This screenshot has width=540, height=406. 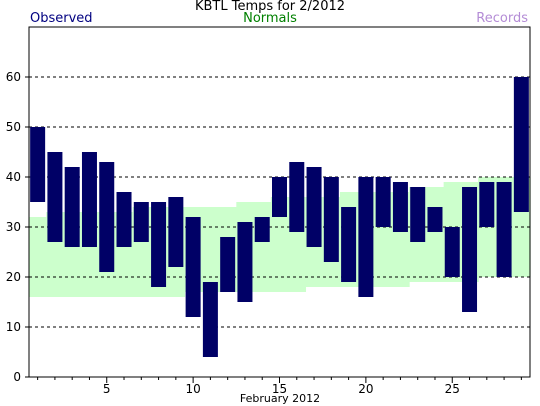 I want to click on x-tick-label-5: 5, so click(x=107, y=389).